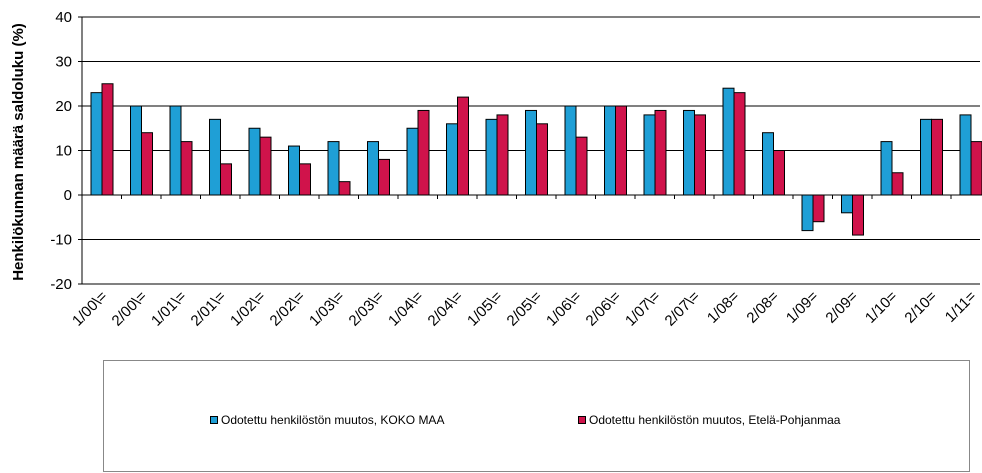 The height and width of the screenshot is (473, 982). I want to click on x-tick-label: 1/11=, so click(961, 307).